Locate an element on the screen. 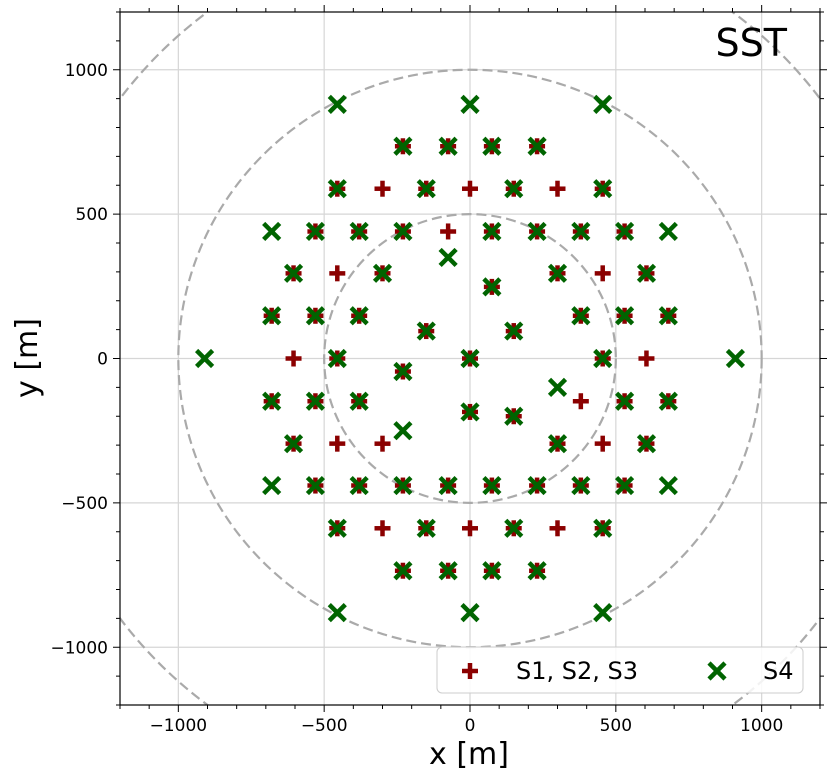 This screenshot has height=780, width=830. legend: S1, S2, S3 S4 is located at coordinates (620, 670).